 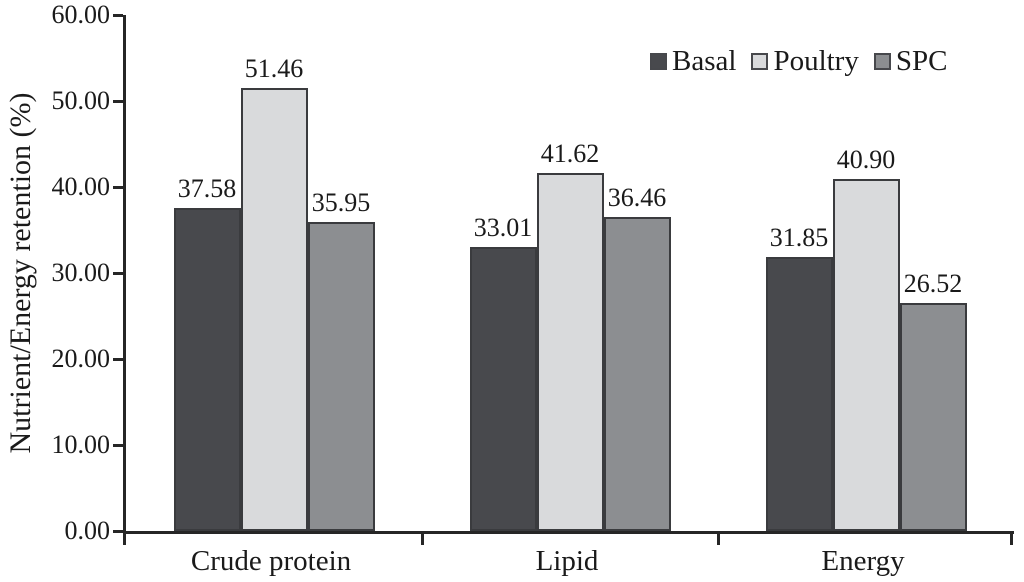 What do you see at coordinates (933, 416) in the screenshot?
I see `bar-spc-energy` at bounding box center [933, 416].